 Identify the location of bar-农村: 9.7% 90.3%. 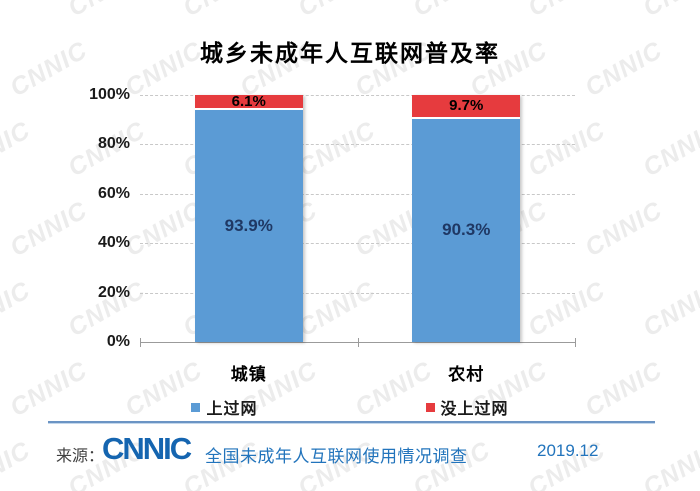
(466, 218).